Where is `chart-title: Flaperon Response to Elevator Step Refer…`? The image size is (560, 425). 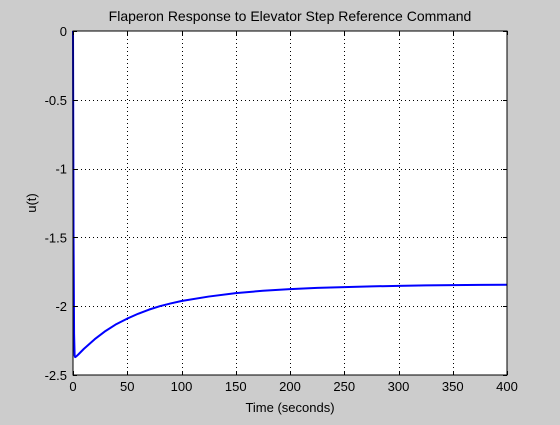 chart-title: Flaperon Response to Elevator Step Refer… is located at coordinates (290, 16).